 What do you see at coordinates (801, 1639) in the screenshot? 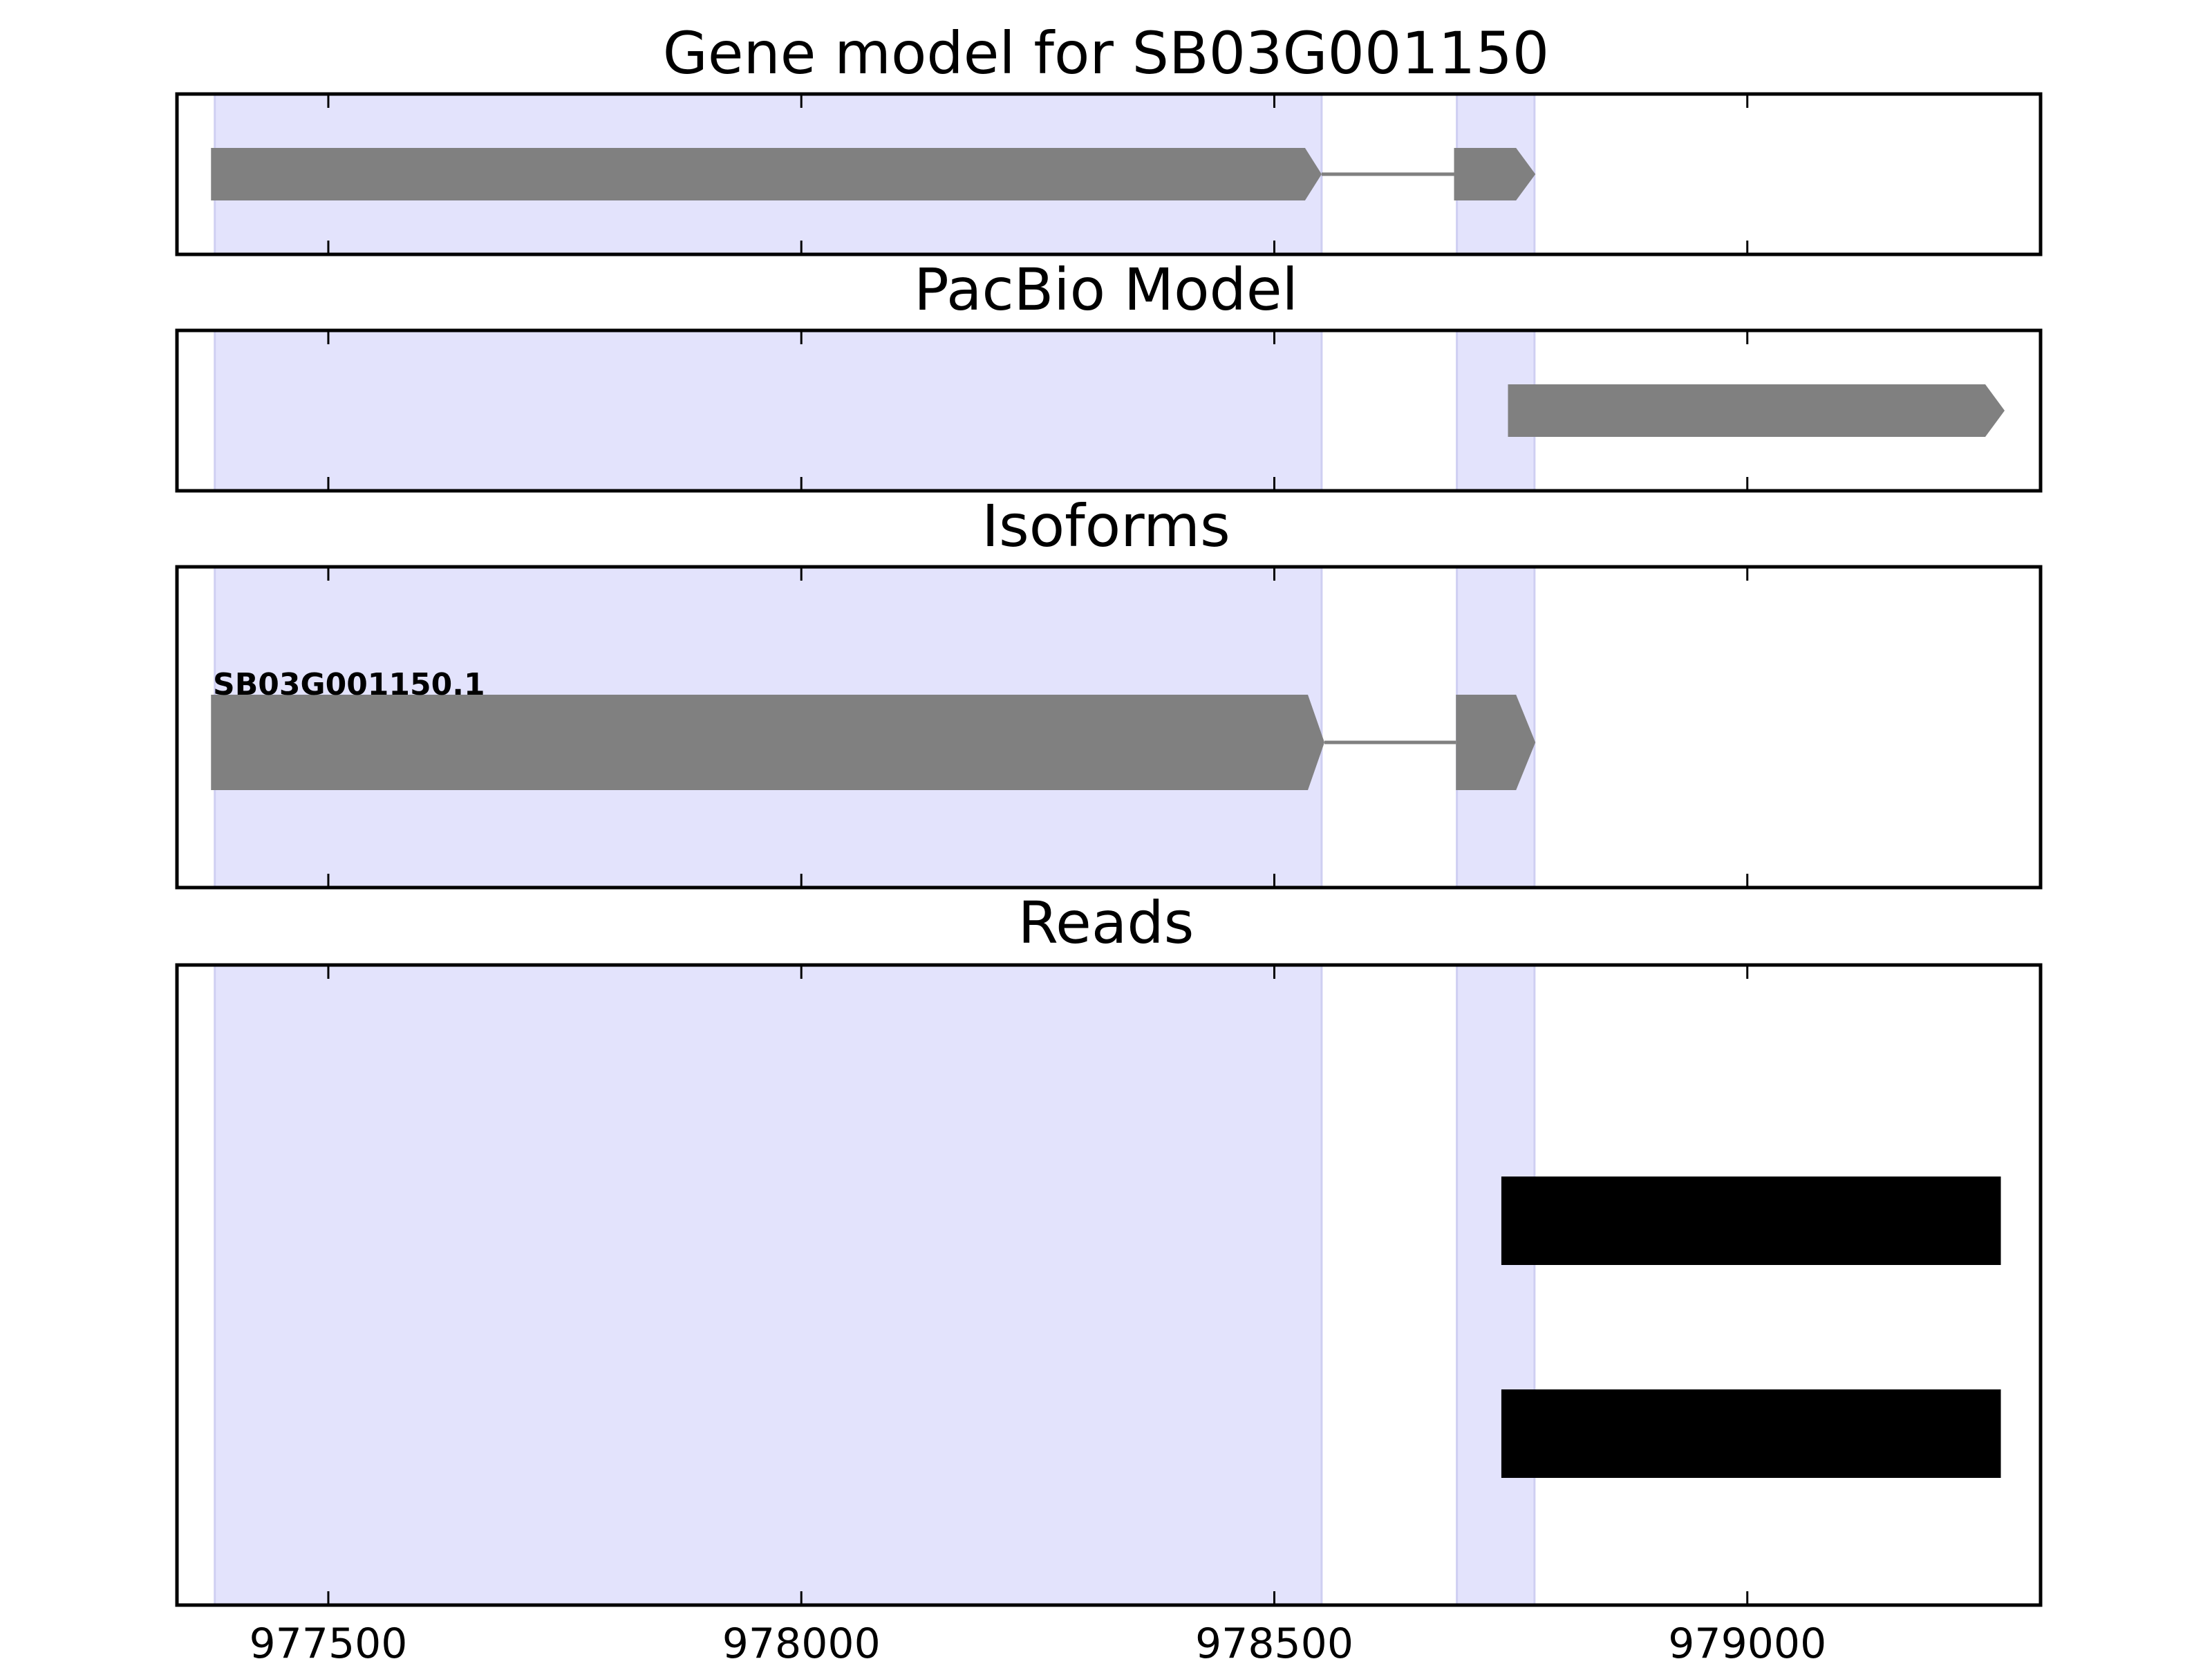
I see `x-tick-label-2: 978000` at bounding box center [801, 1639].